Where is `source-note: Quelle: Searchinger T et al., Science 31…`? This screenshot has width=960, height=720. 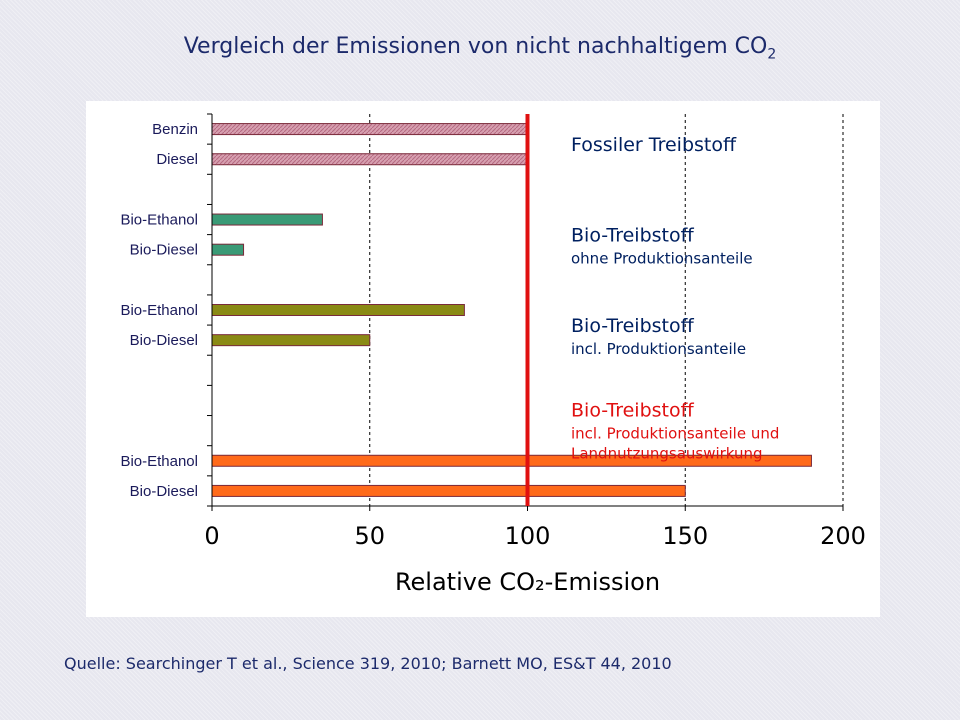
source-note: Quelle: Searchinger T et al., Science 31… is located at coordinates (368, 663).